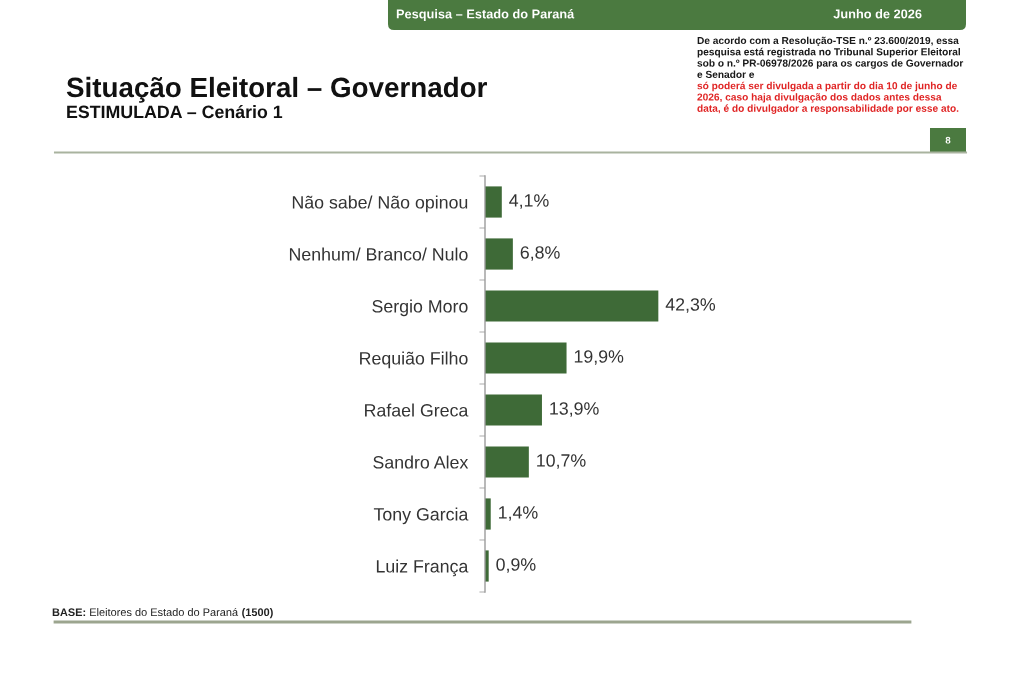 This screenshot has width=1024, height=682. Describe the element at coordinates (422, 568) in the screenshot. I see `y-tick-label: Luiz França` at that location.